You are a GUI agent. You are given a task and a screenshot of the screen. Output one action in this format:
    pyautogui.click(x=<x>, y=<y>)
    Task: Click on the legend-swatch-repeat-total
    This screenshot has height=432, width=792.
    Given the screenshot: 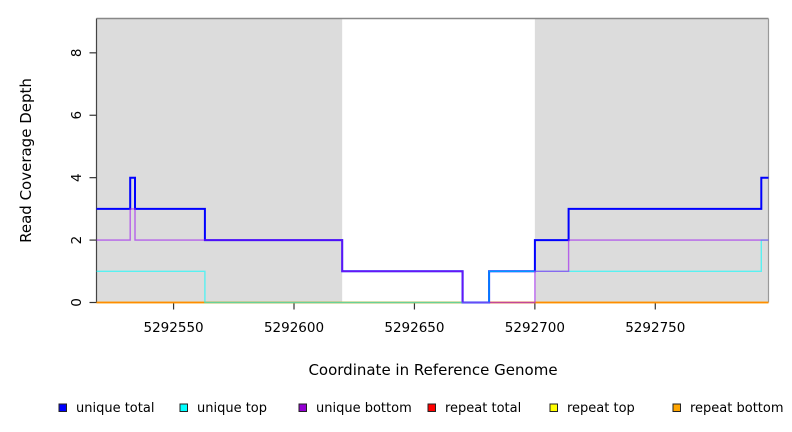 What is the action you would take?
    pyautogui.click(x=431, y=407)
    